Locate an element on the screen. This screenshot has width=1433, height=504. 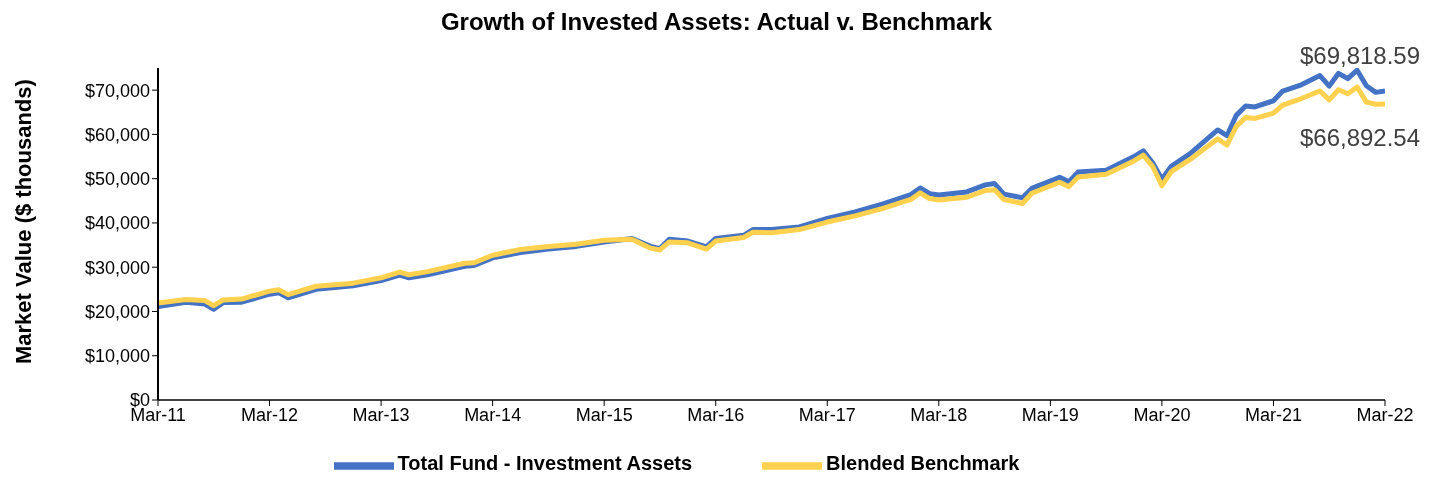
y-tick-label: $60,000 is located at coordinates (117, 134).